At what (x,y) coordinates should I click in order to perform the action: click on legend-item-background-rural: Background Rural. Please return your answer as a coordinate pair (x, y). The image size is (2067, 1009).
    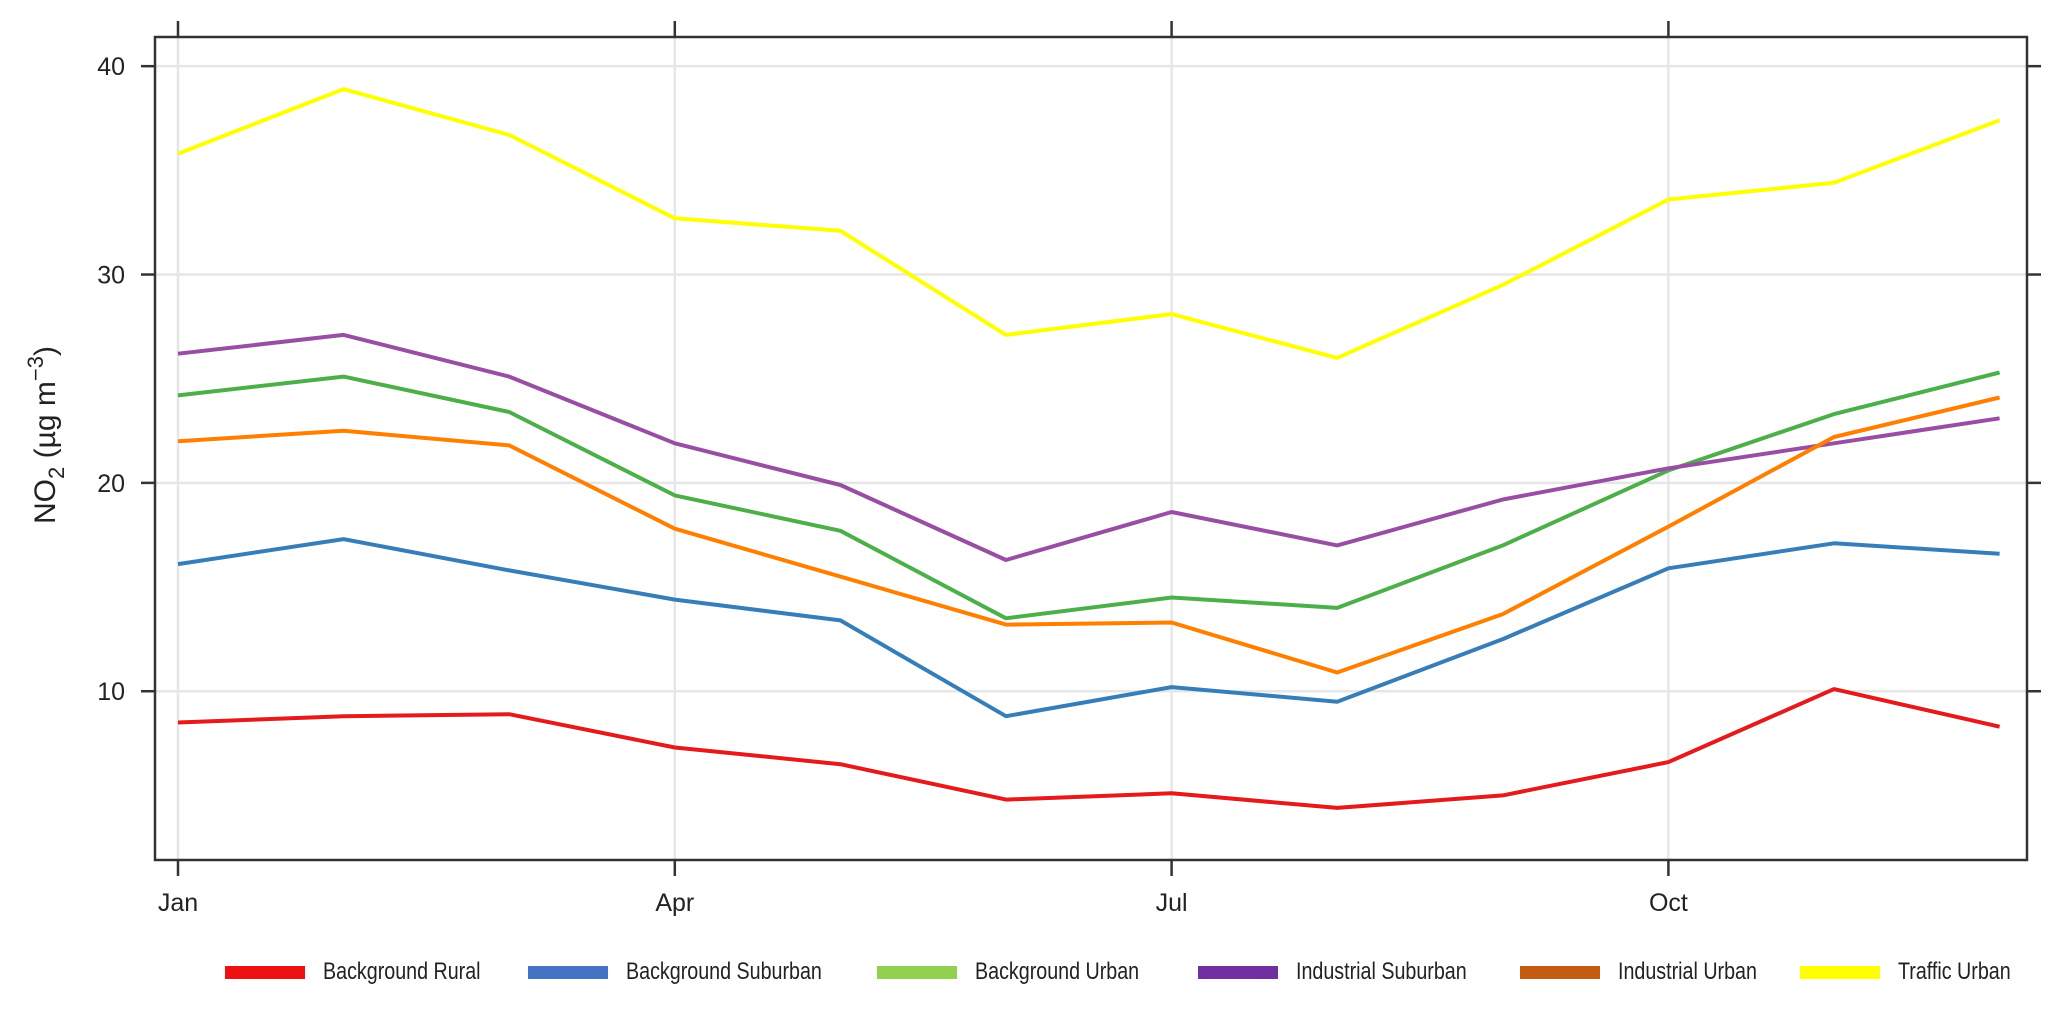
    Looking at the image, I should click on (370, 972).